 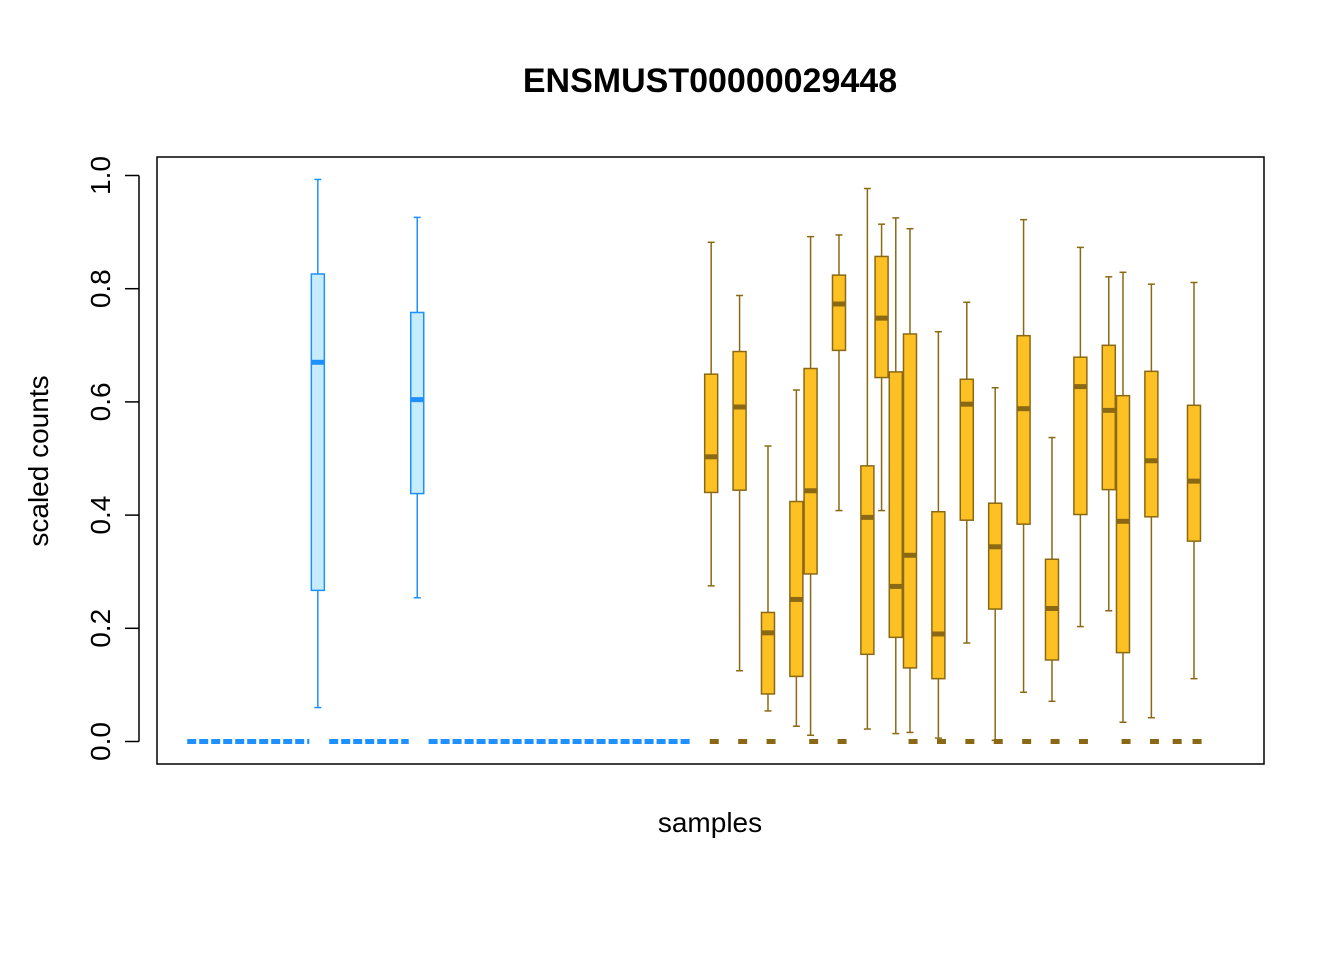 I want to click on y-tick-label: 0.6, so click(x=100, y=401).